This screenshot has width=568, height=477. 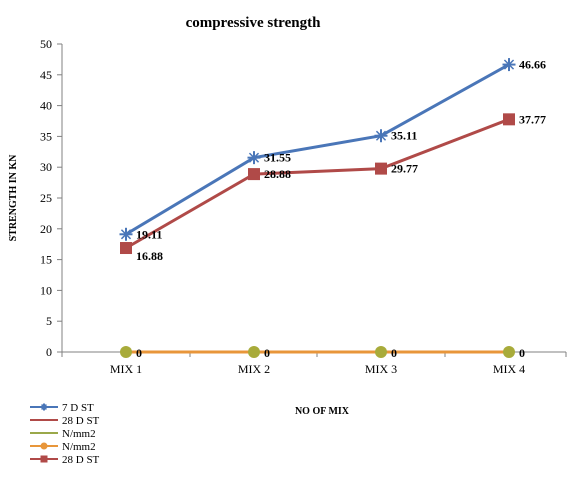 What do you see at coordinates (254, 369) in the screenshot?
I see `x-tick-label: MIX 2` at bounding box center [254, 369].